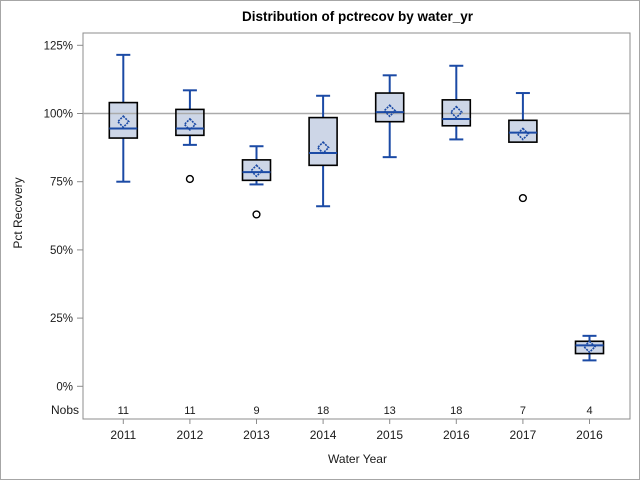  Describe the element at coordinates (61, 251) in the screenshot. I see `y-tick-label: 50%` at that location.